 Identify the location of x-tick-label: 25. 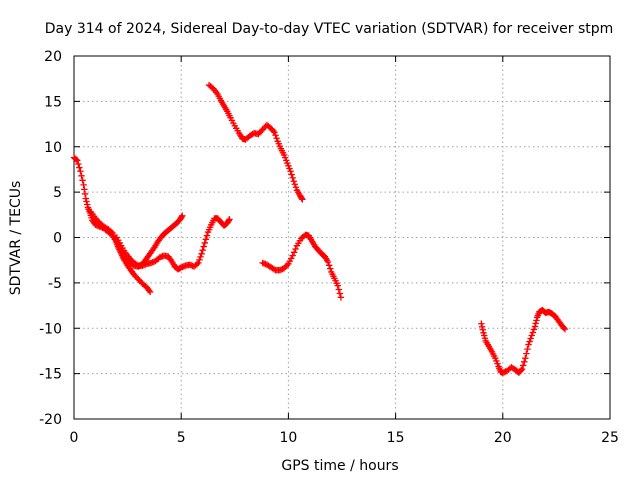
(610, 438).